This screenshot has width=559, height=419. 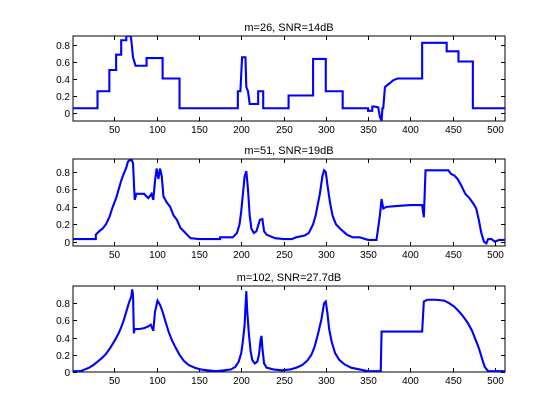 I want to click on subplot-title: m=26, SNR=14dB, so click(x=288, y=28).